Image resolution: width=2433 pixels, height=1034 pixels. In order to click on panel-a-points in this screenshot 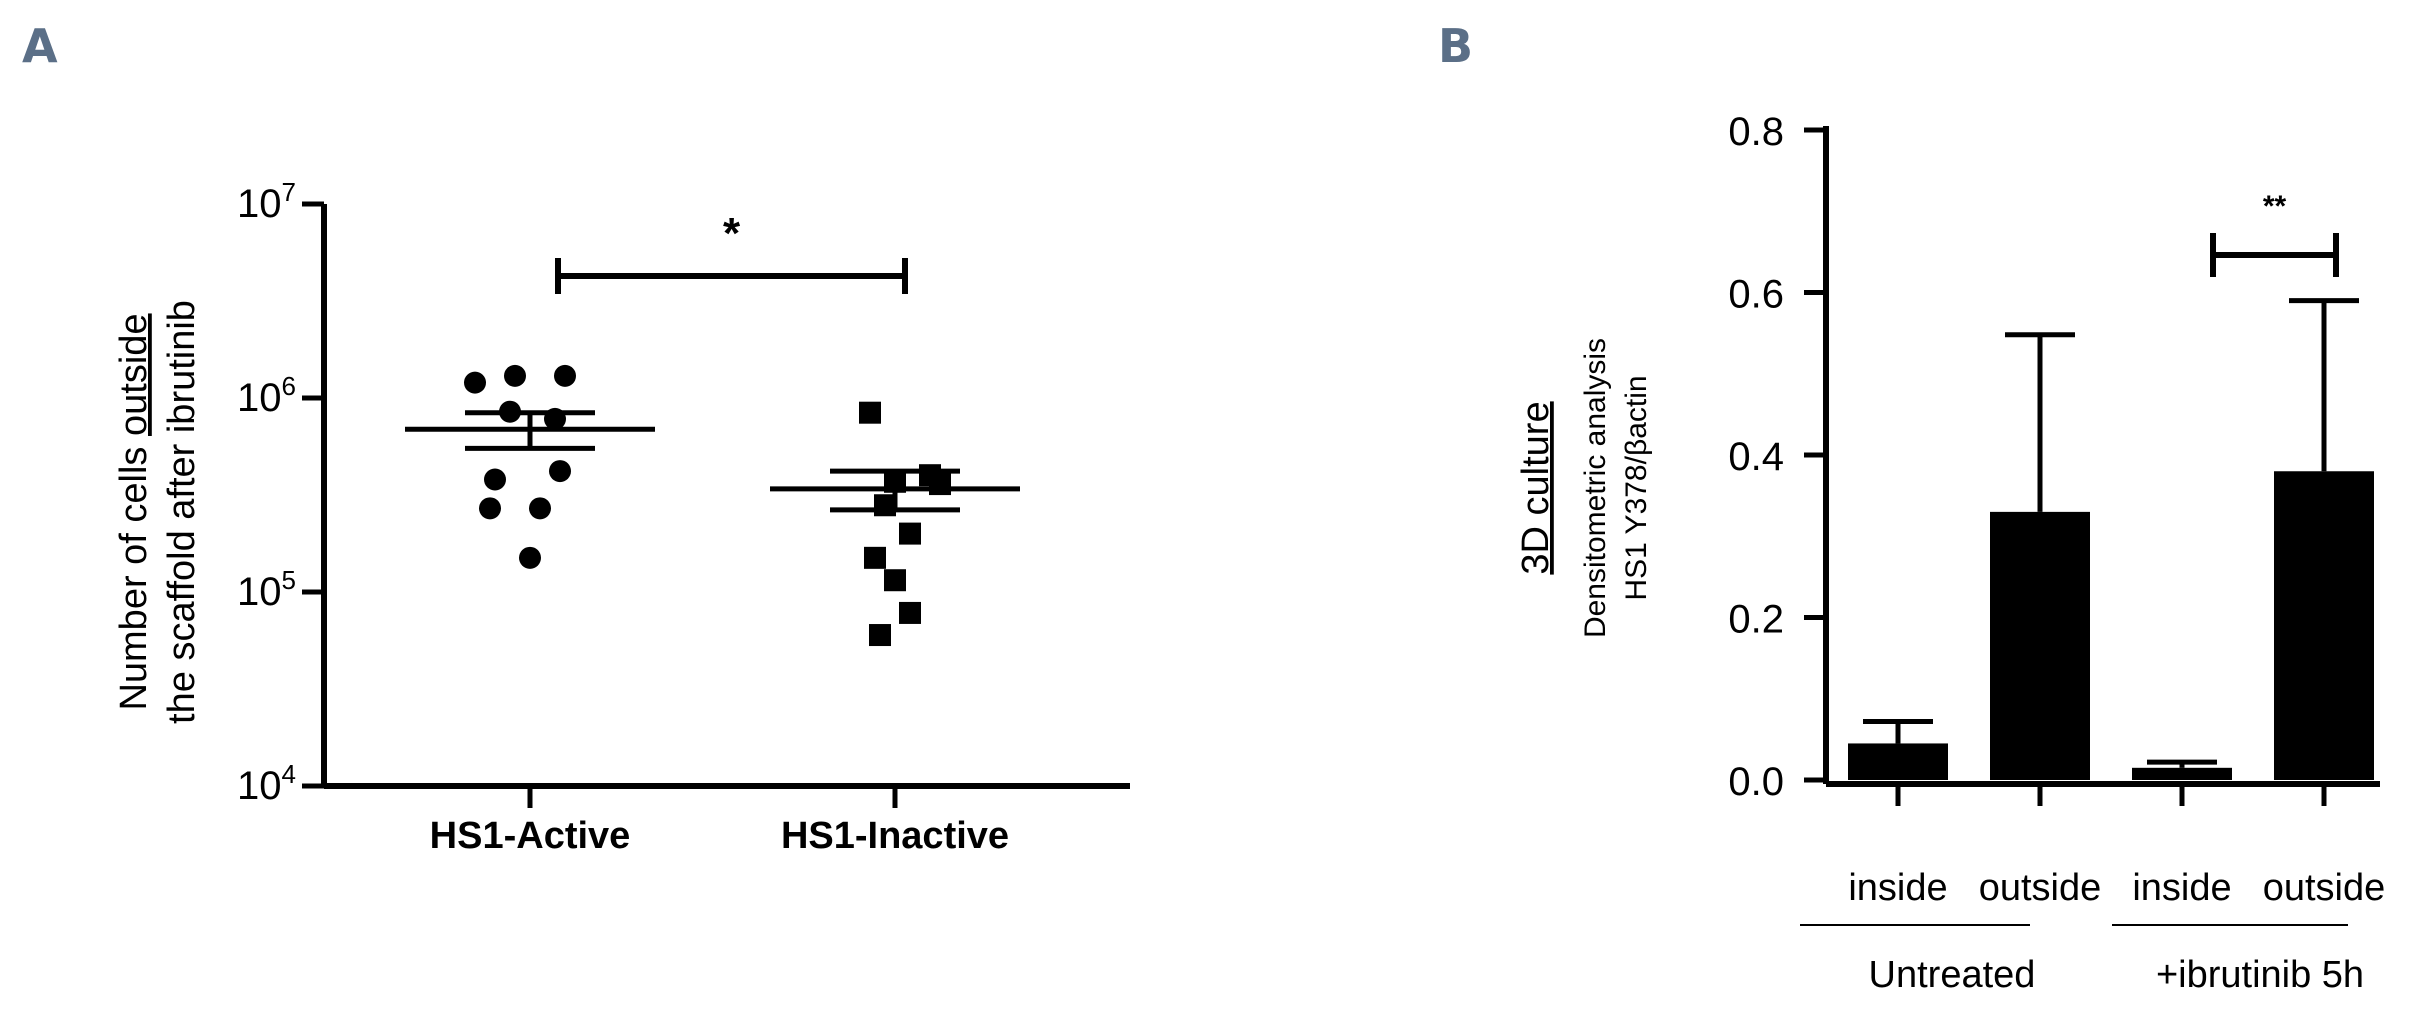, I will do `click(707, 505)`.